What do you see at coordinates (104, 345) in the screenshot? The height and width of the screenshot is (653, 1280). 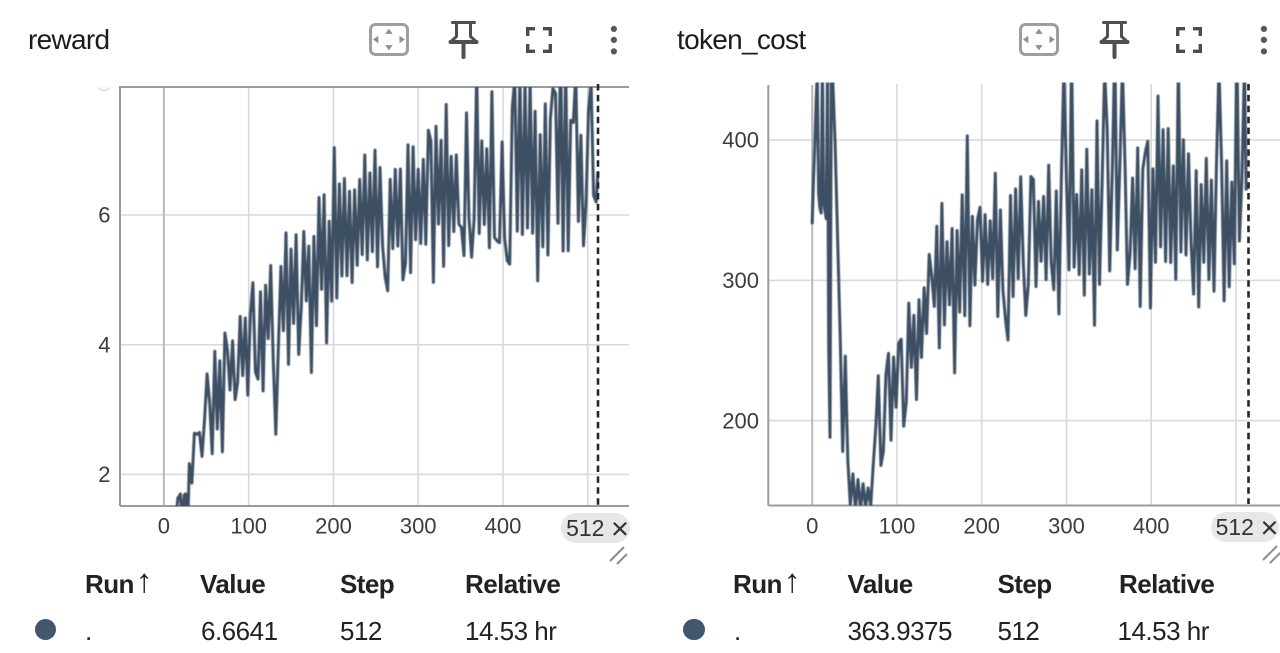 I see `svg-text: 4` at bounding box center [104, 345].